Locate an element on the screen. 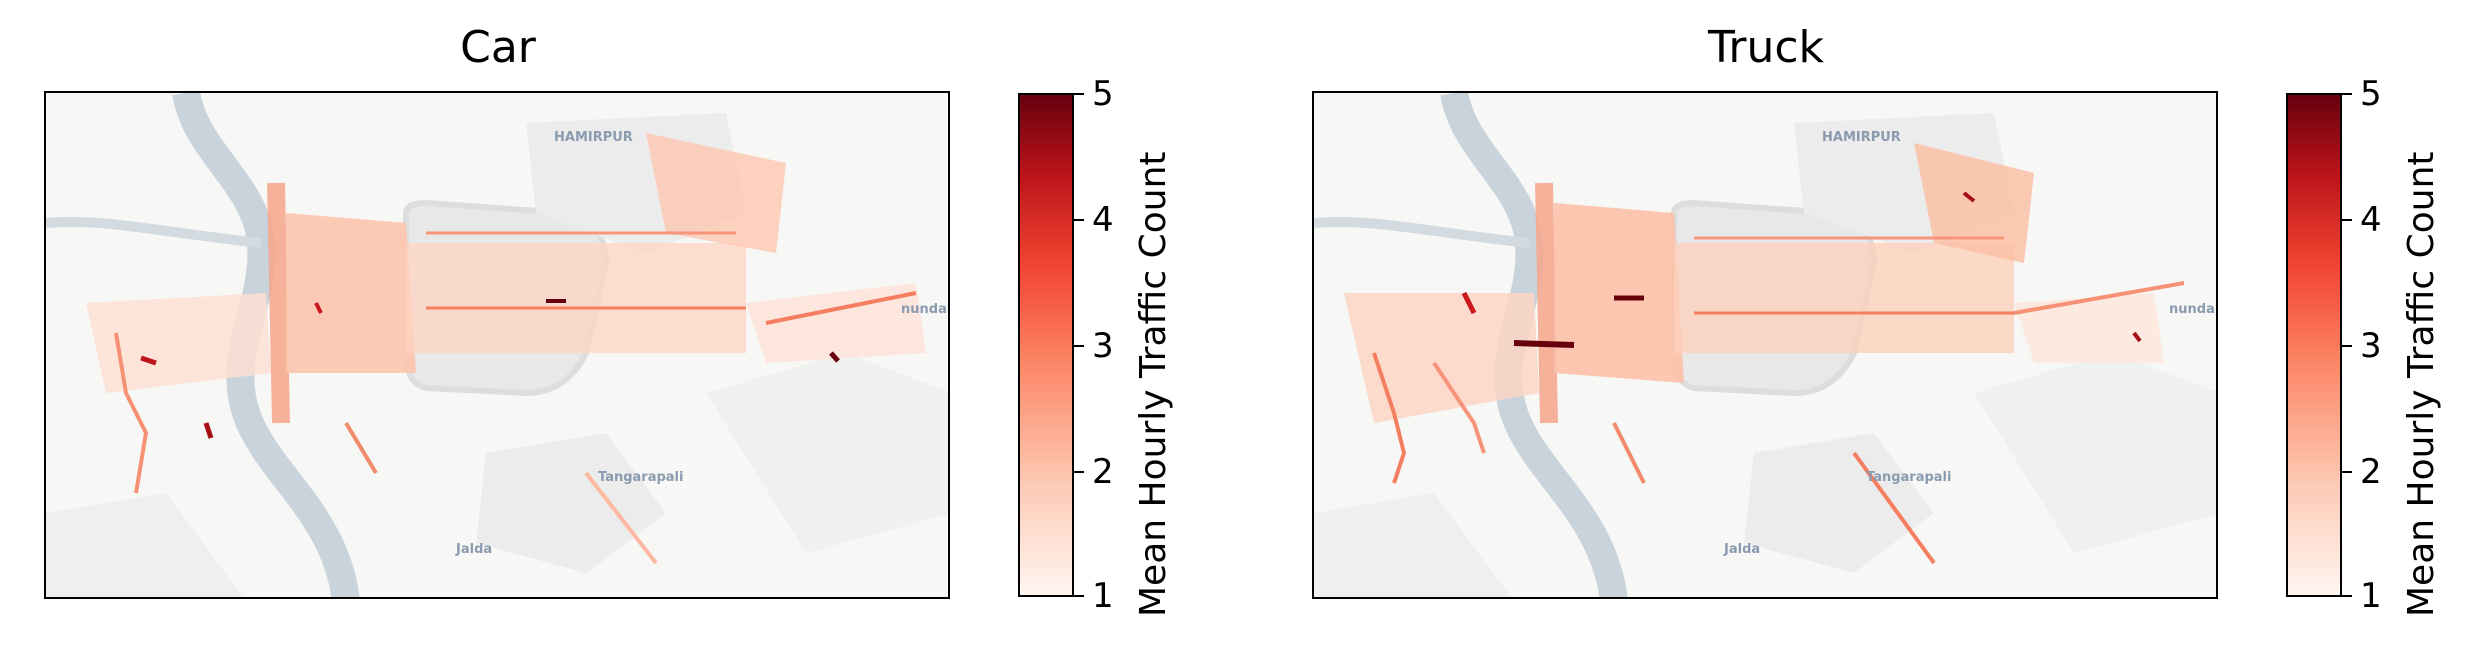 The height and width of the screenshot is (654, 2475). truck-colorbar is located at coordinates (2314, 345).